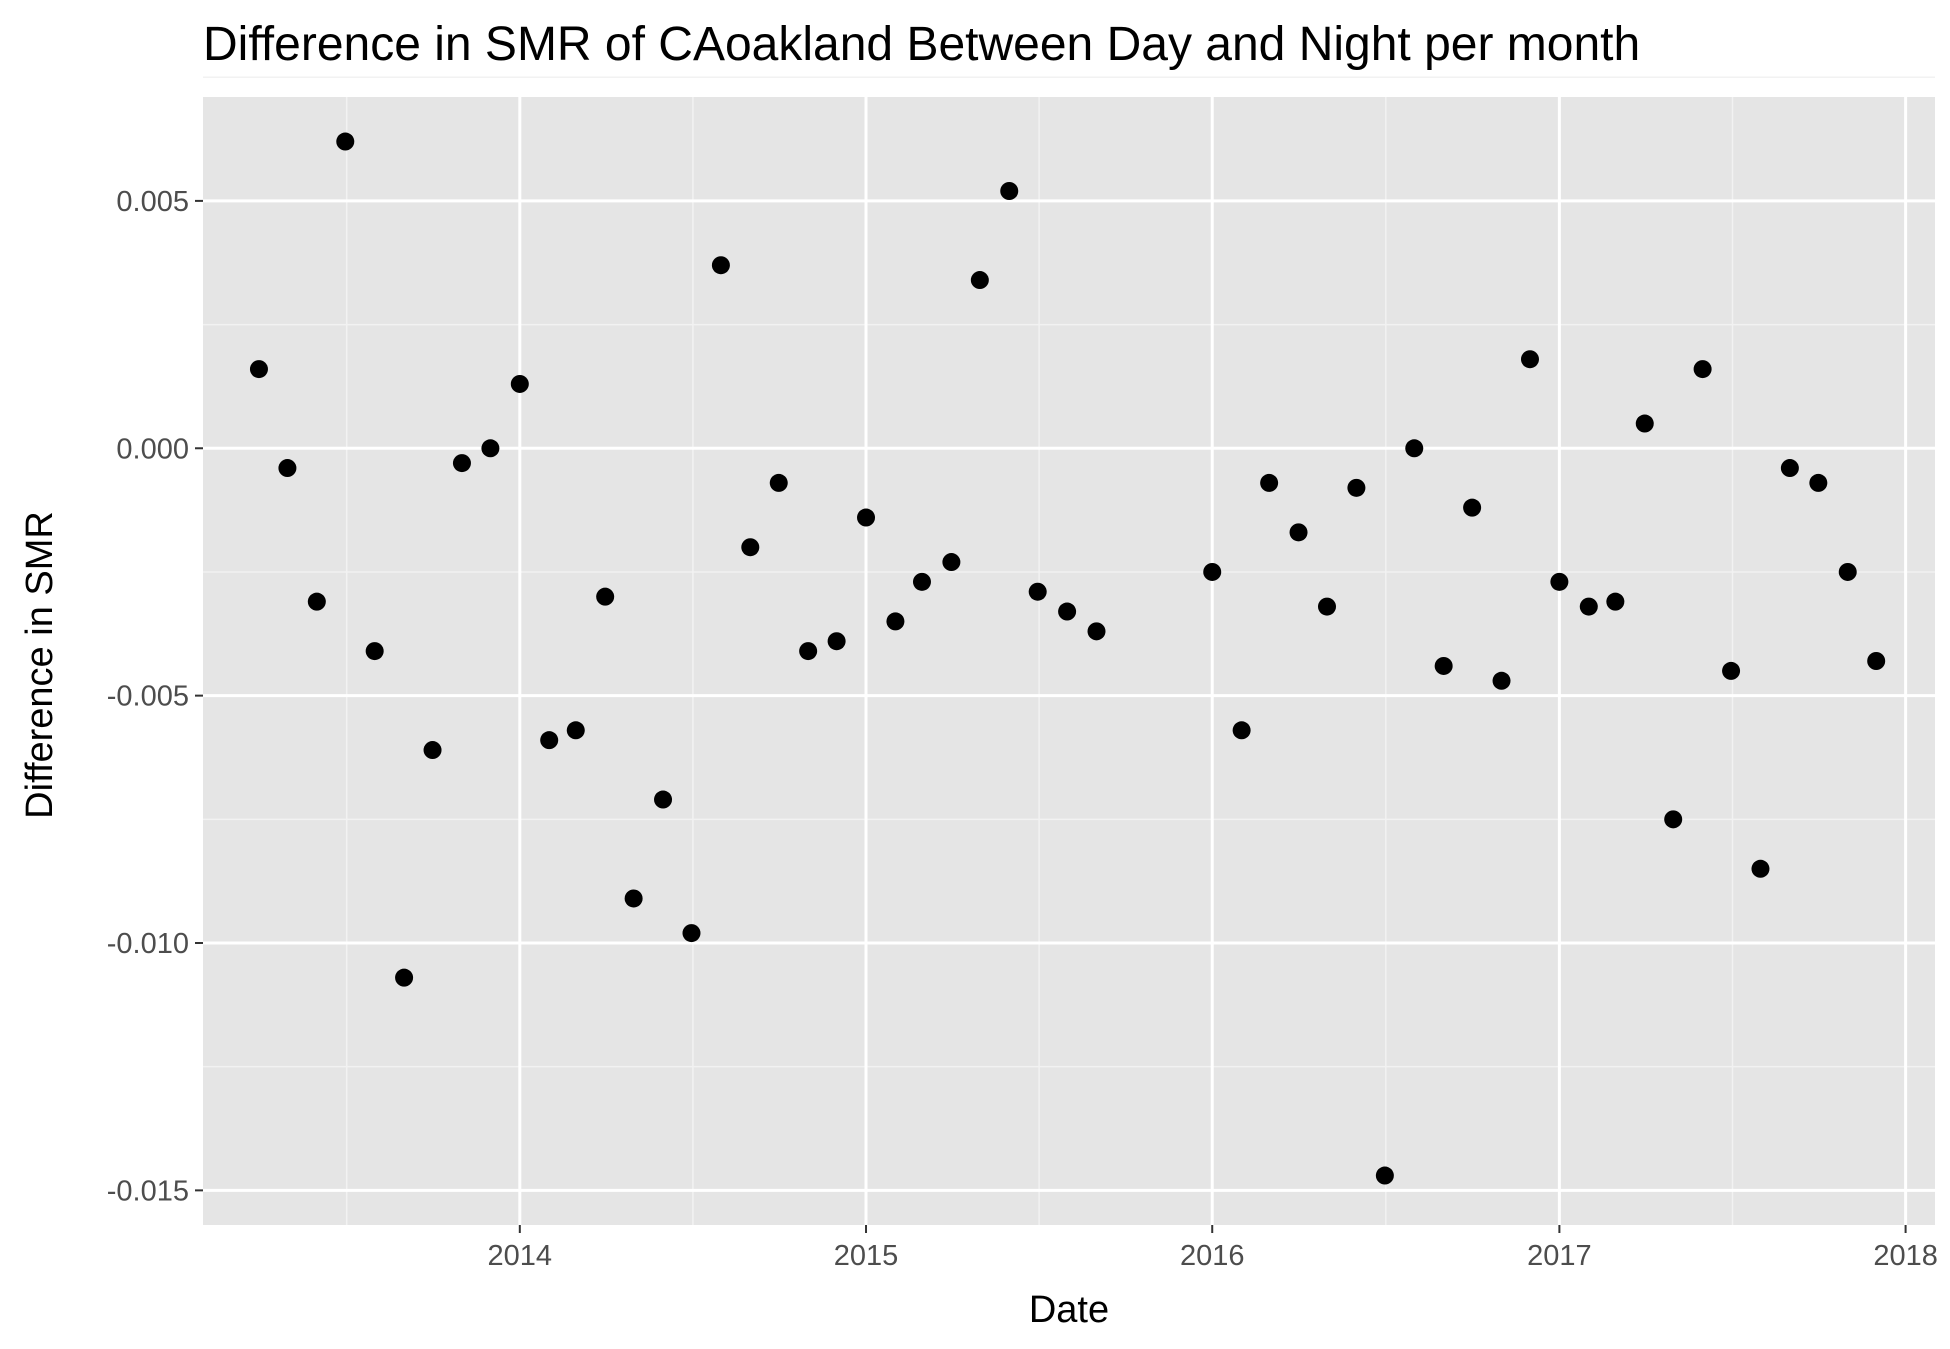 This screenshot has height=1349, width=1950. I want to click on y-axis-title: Difference in SMR, so click(40, 665).